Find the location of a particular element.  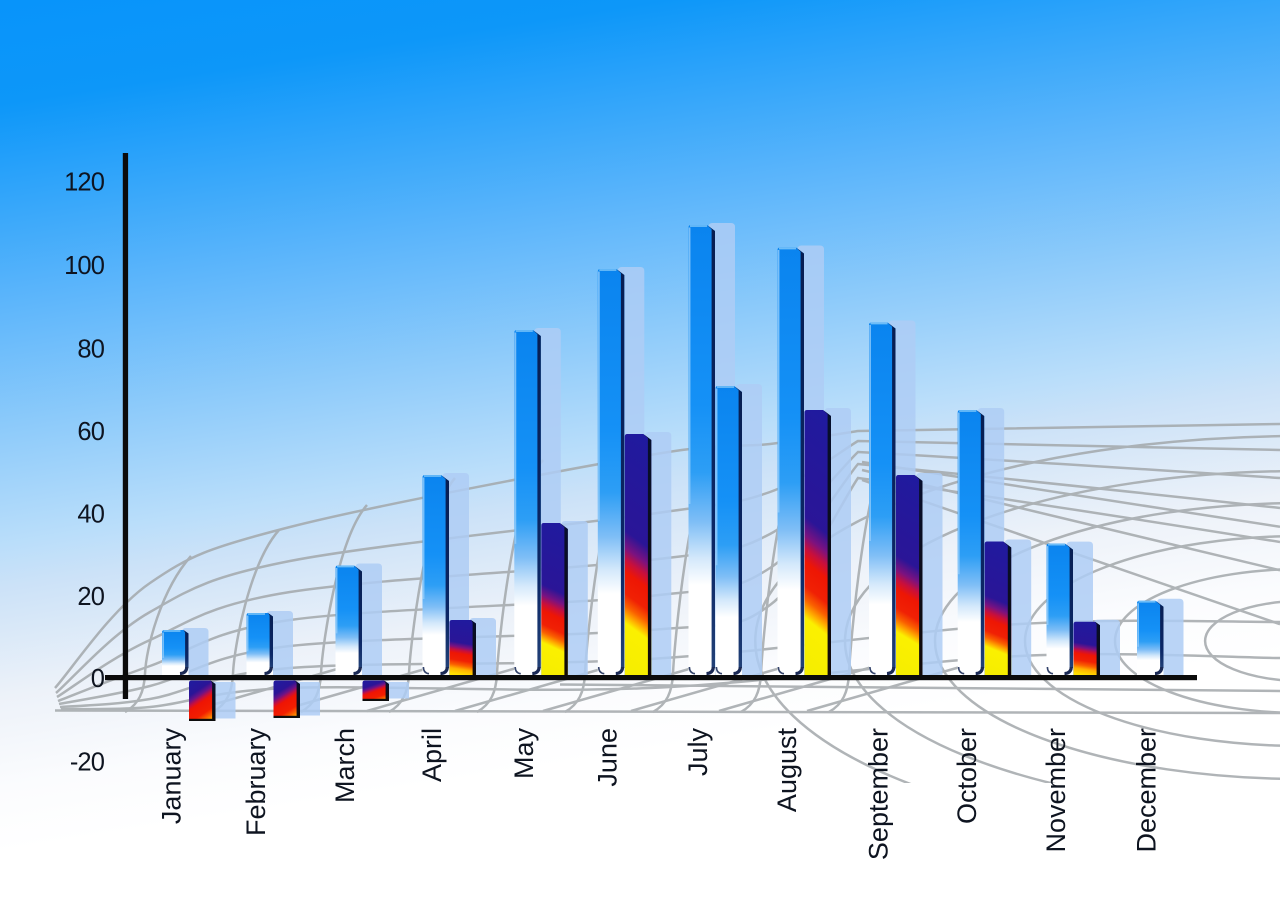

svg-text: 20 is located at coordinates (90, 597).